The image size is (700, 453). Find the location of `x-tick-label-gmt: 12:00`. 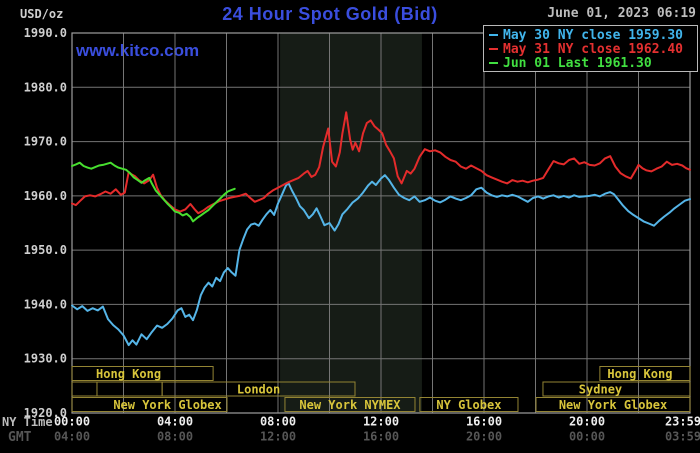

x-tick-label-gmt: 12:00 is located at coordinates (278, 437).